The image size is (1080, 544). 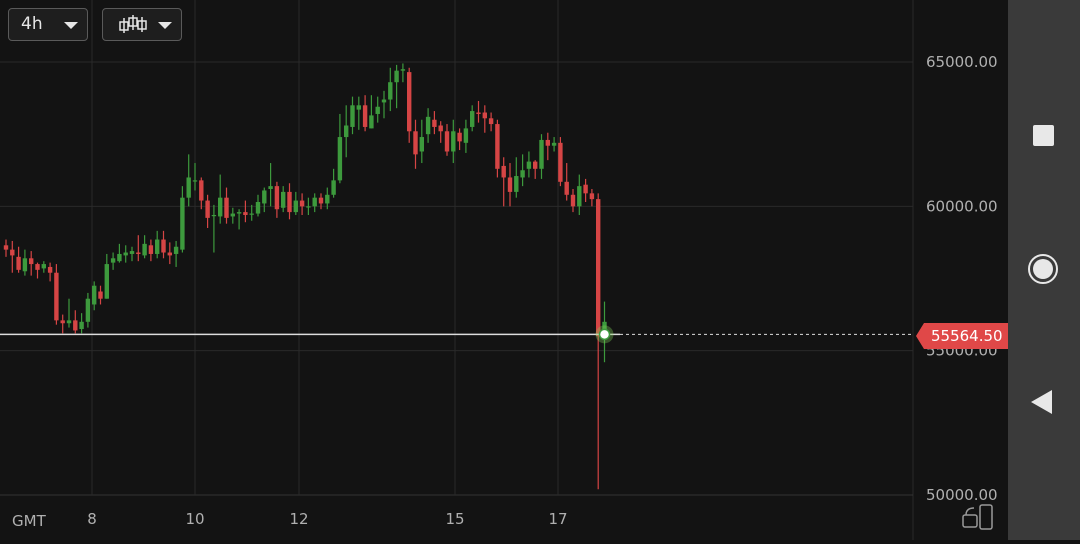 I want to click on timezone-label: GMT, so click(x=29, y=521).